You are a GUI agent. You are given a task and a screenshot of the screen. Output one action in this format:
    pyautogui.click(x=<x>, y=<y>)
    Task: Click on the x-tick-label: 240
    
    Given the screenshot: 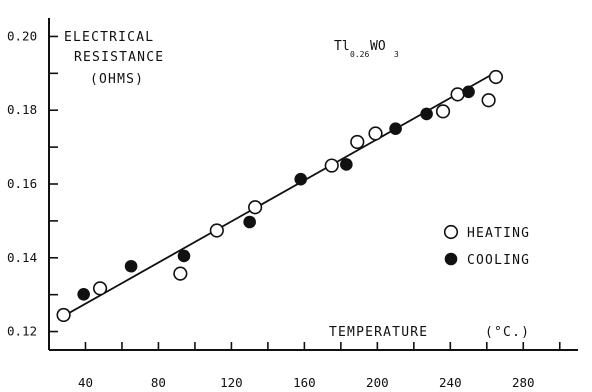 What is the action you would take?
    pyautogui.click(x=450, y=382)
    